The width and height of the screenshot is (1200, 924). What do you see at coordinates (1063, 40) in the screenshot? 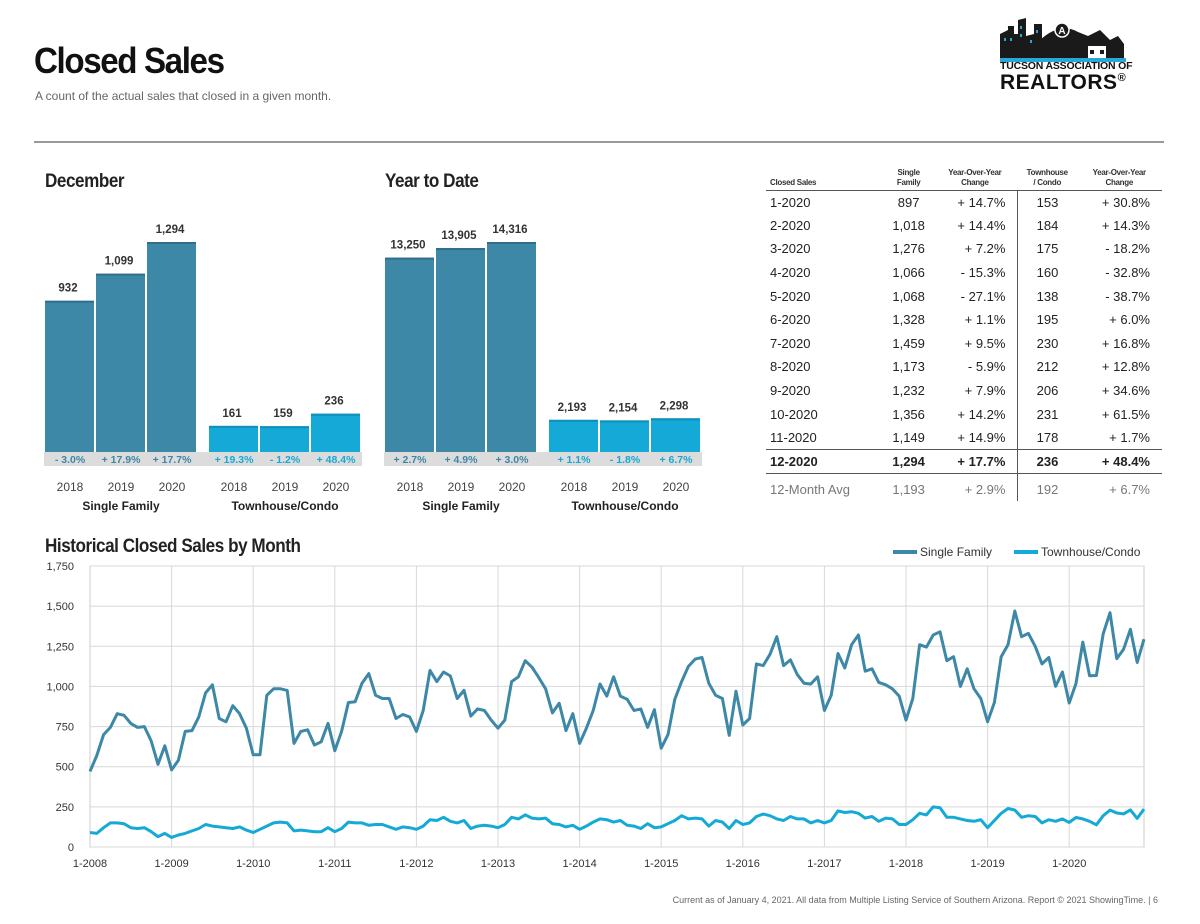
I see `skyline-logo-mark: A` at bounding box center [1063, 40].